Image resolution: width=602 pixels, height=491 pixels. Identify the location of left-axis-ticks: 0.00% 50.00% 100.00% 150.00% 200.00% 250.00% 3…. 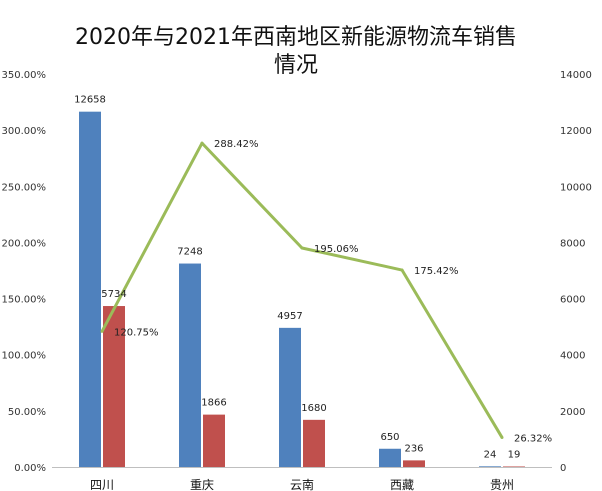
(24, 272).